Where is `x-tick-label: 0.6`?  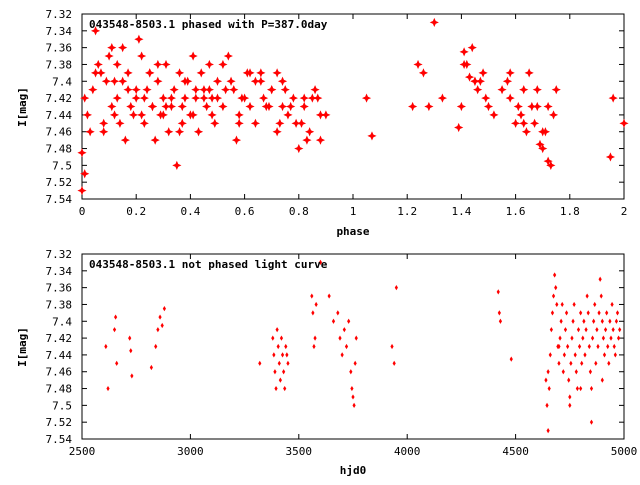 x-tick-label: 0.6 is located at coordinates (245, 211).